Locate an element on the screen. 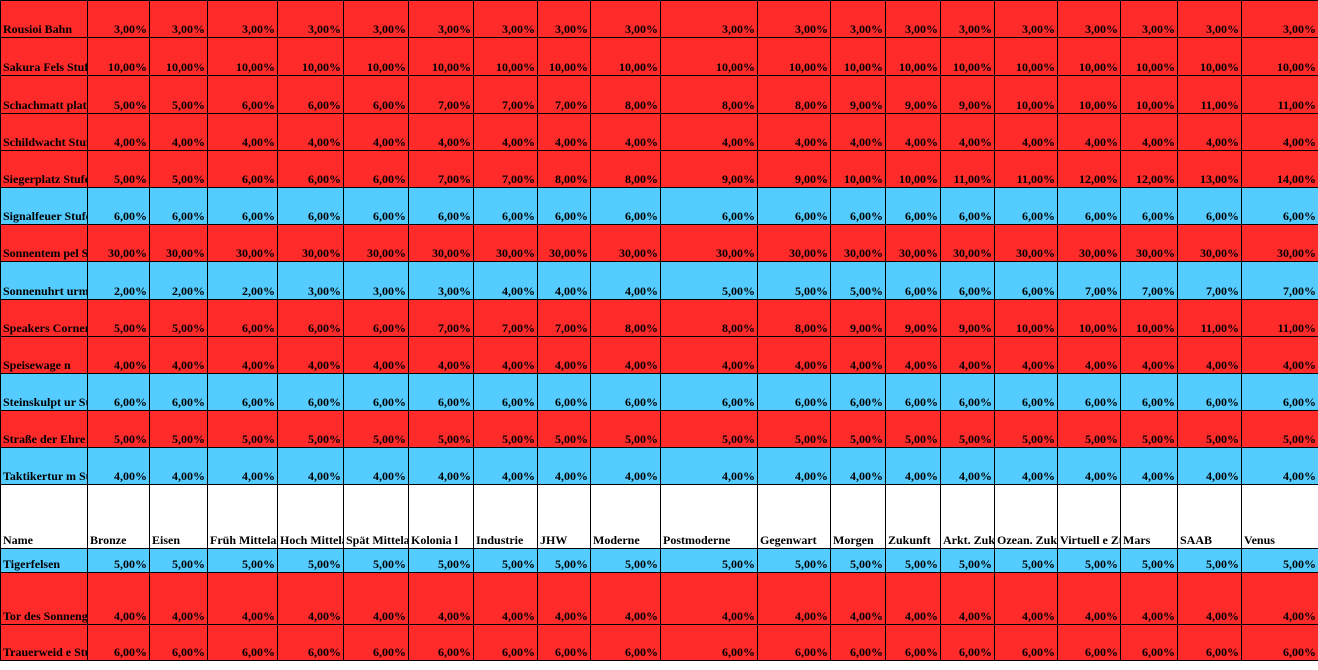 This screenshot has width=1318, height=670. row-name-cell: Schachmatt platz is located at coordinates (44, 94).